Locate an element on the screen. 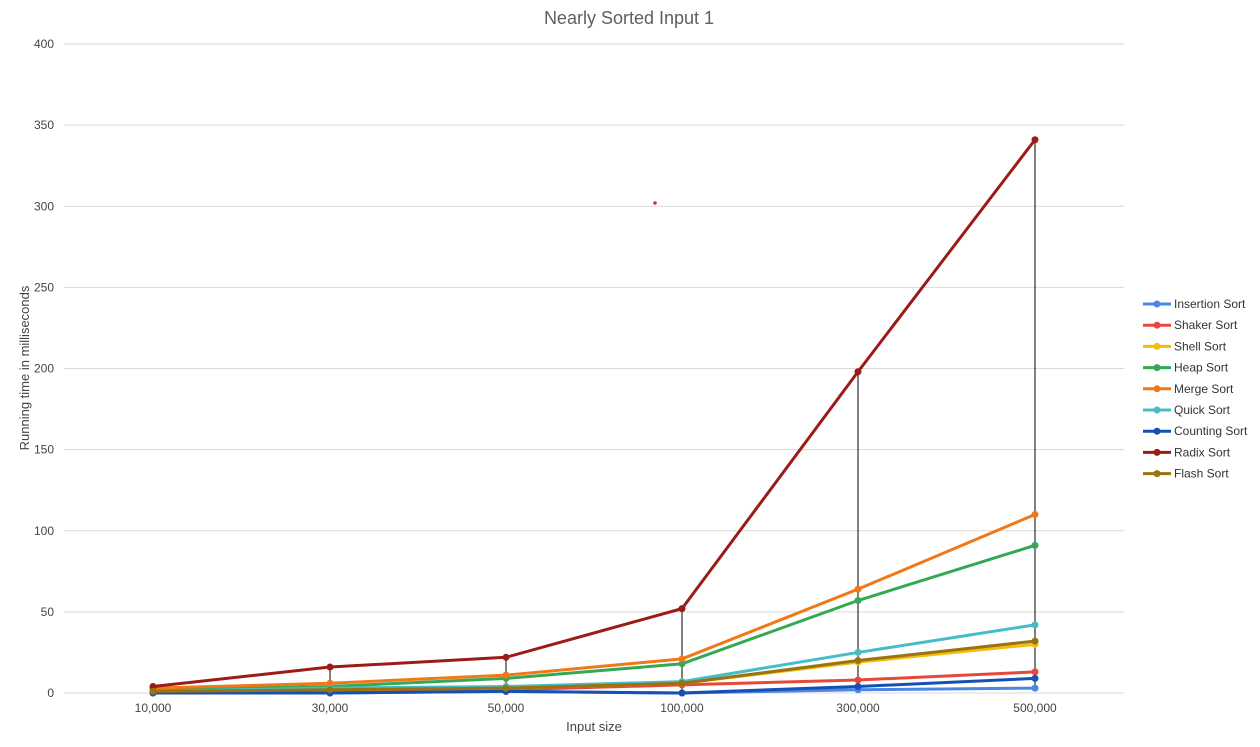 The image size is (1260, 747). legend-item: Merge Sort is located at coordinates (1188, 389).